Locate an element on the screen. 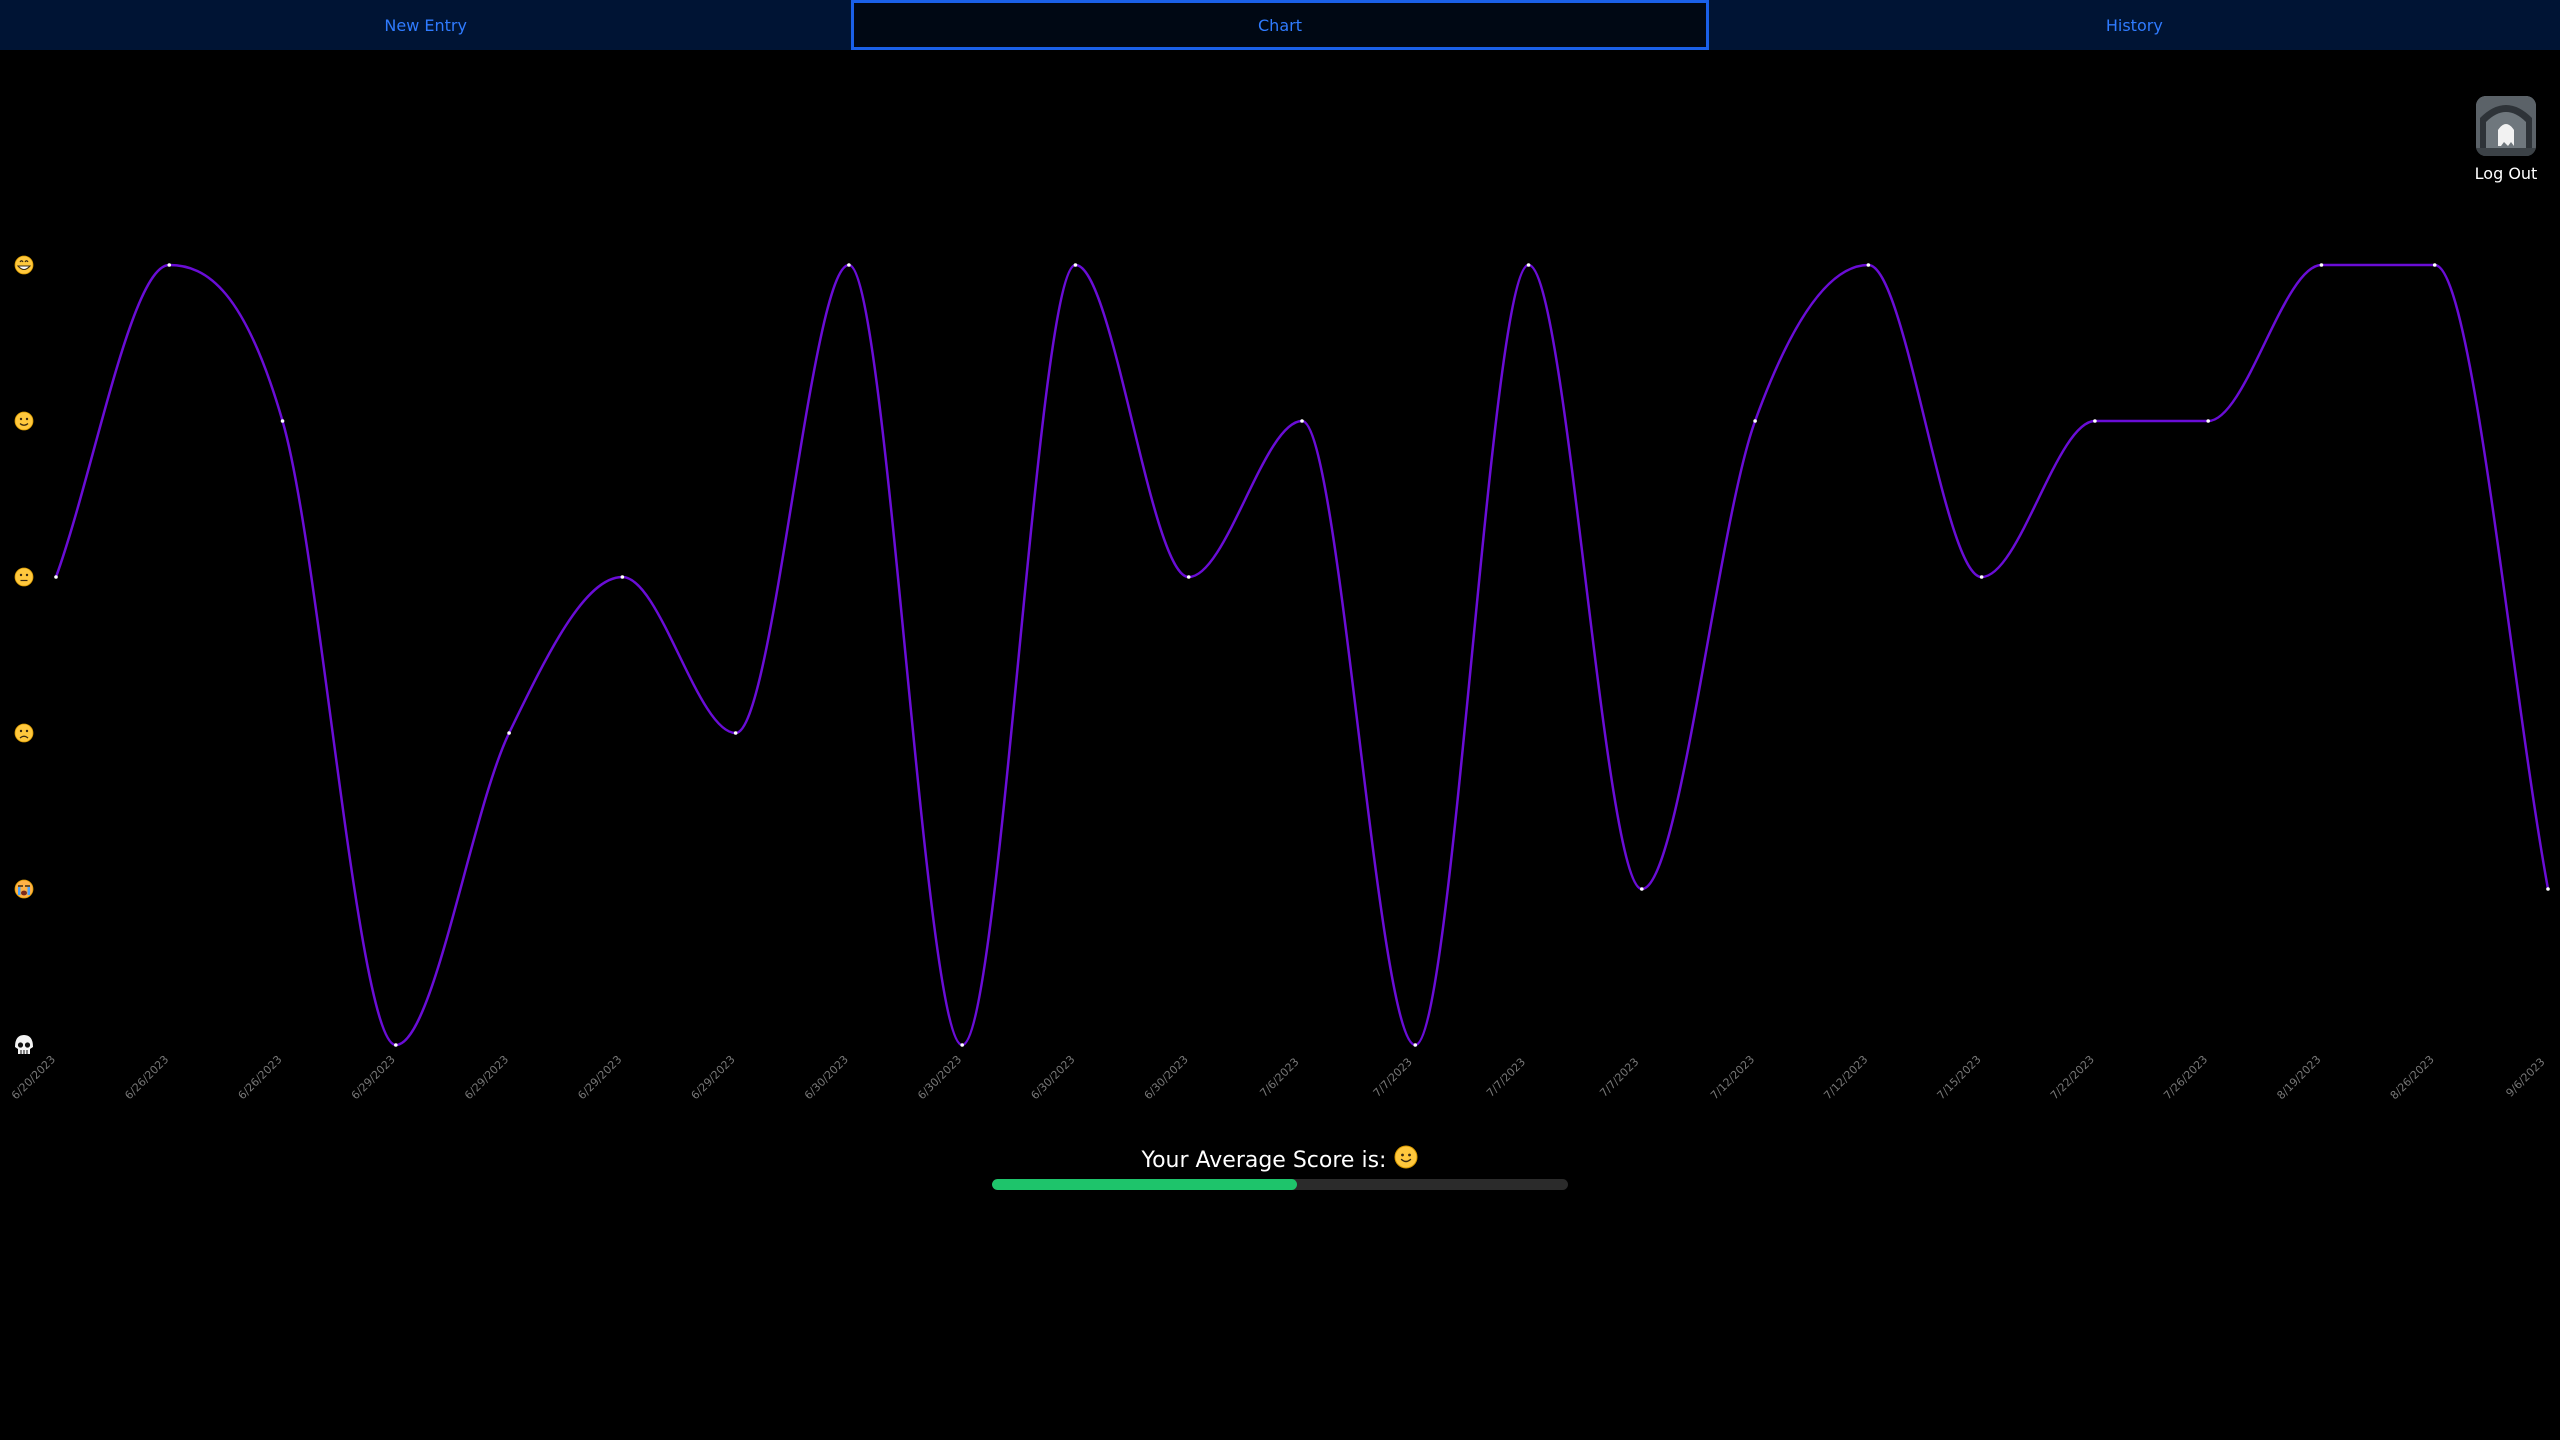 The width and height of the screenshot is (2560, 1440). average-score-bar is located at coordinates (1280, 1184).